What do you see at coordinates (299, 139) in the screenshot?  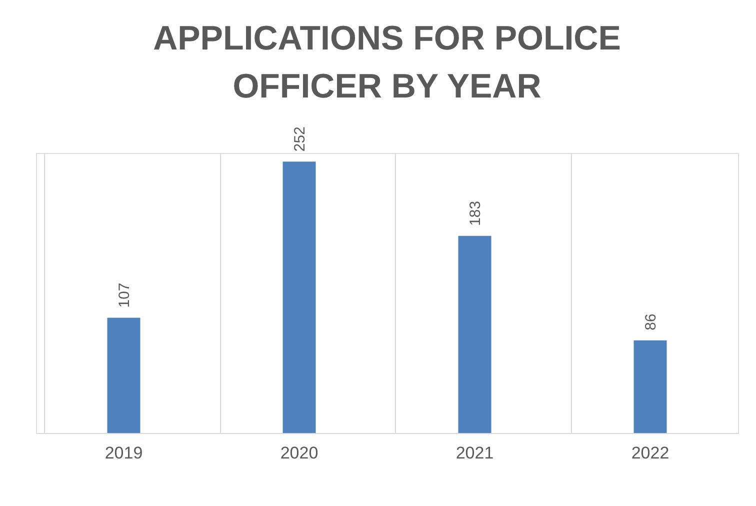 I see `data-label: 252` at bounding box center [299, 139].